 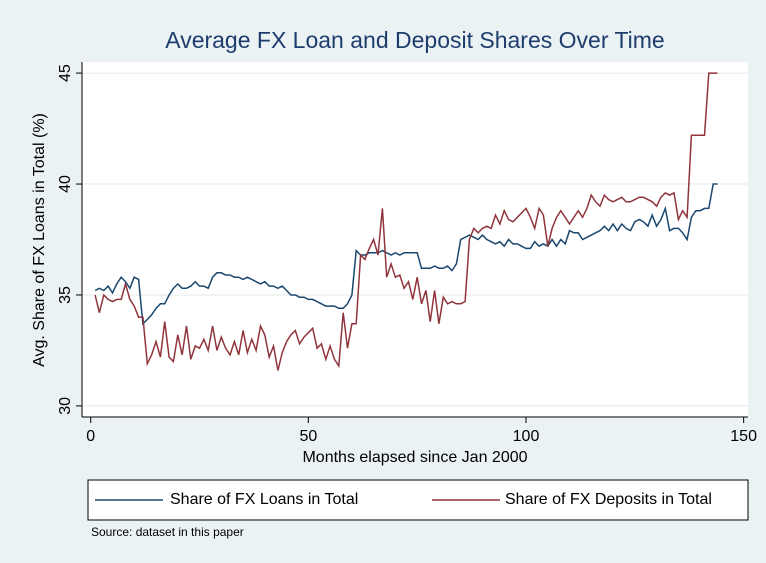 What do you see at coordinates (608, 499) in the screenshot?
I see `legend-label: Share of FX Deposits in Total` at bounding box center [608, 499].